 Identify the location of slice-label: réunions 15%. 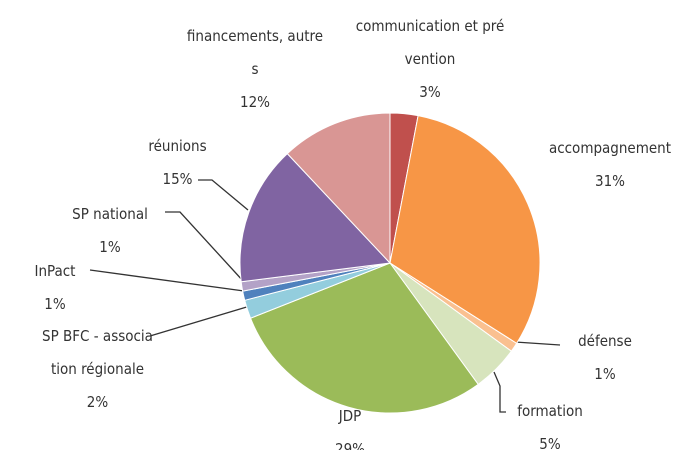
(177, 163).